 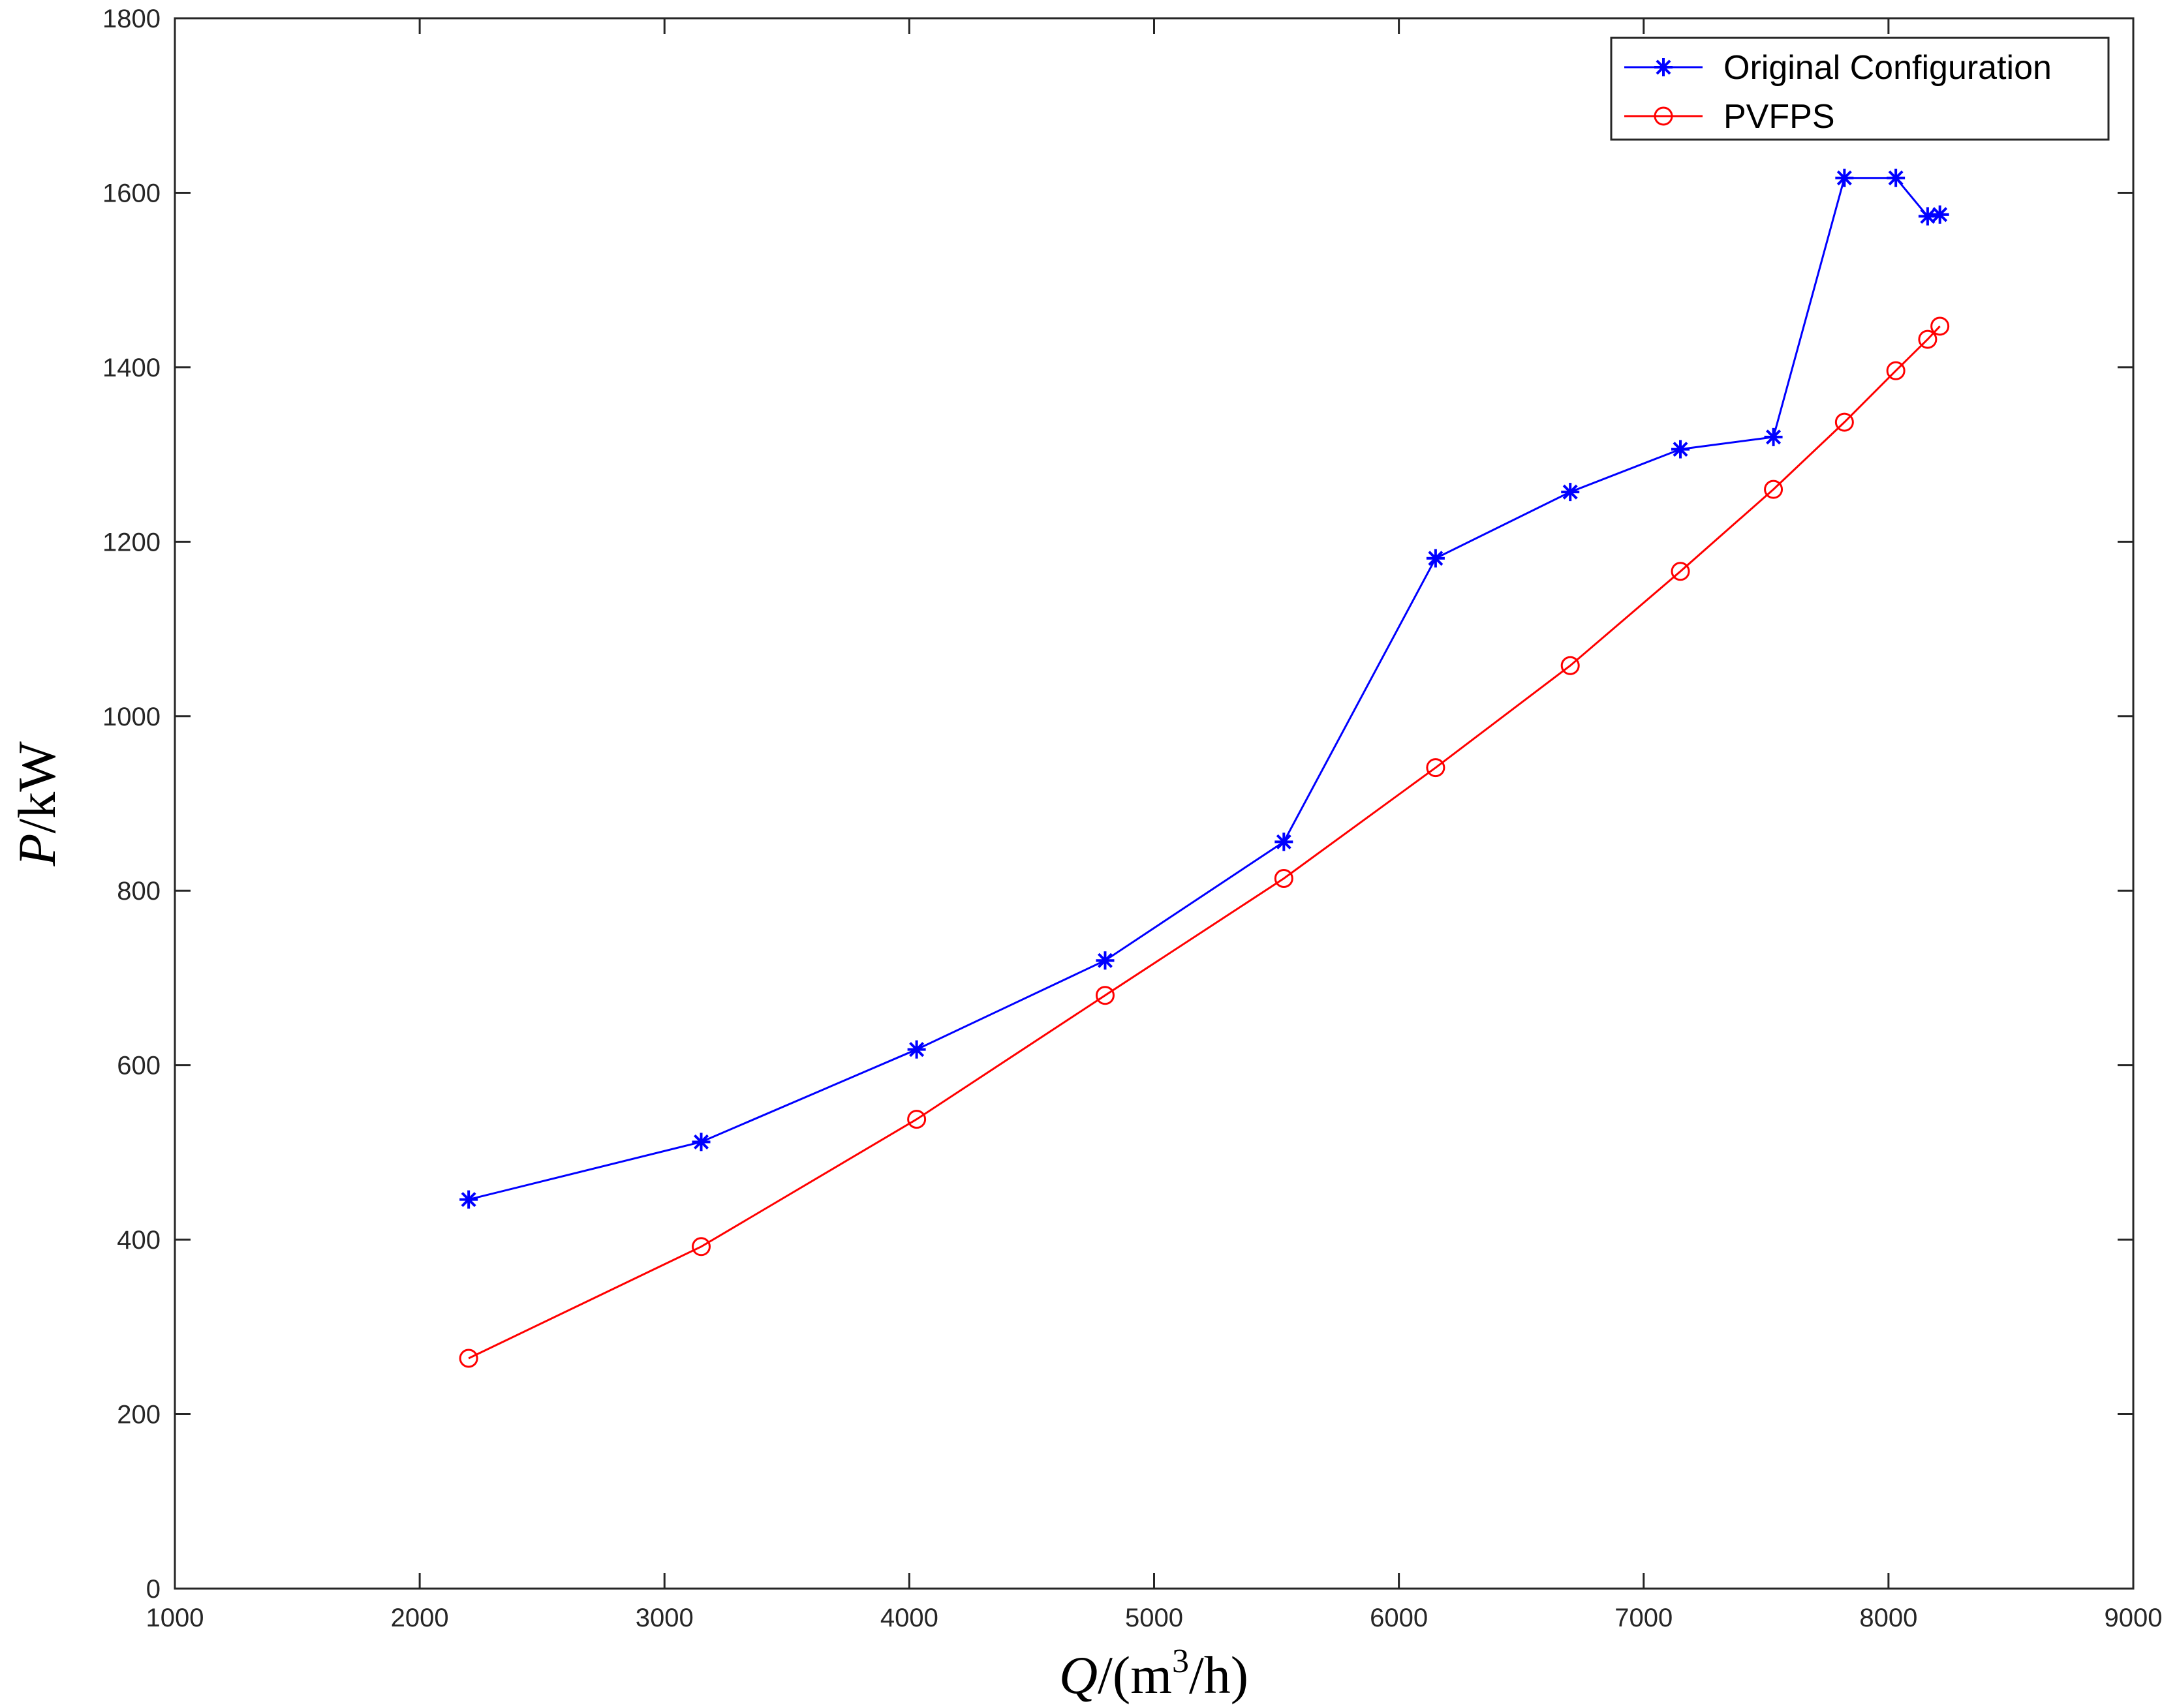 What do you see at coordinates (139, 1240) in the screenshot?
I see `y-tick-label: 400` at bounding box center [139, 1240].